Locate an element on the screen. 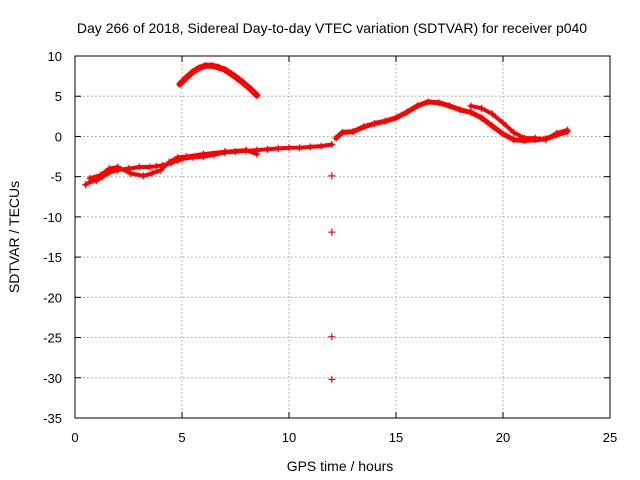  y-tick-label: -15 is located at coordinates (52, 257).